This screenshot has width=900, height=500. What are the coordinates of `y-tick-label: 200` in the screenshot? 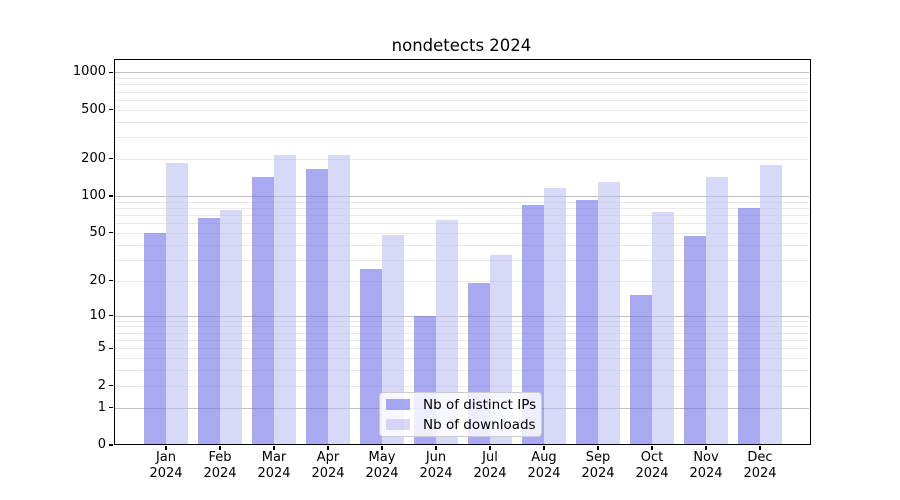 It's located at (93, 158).